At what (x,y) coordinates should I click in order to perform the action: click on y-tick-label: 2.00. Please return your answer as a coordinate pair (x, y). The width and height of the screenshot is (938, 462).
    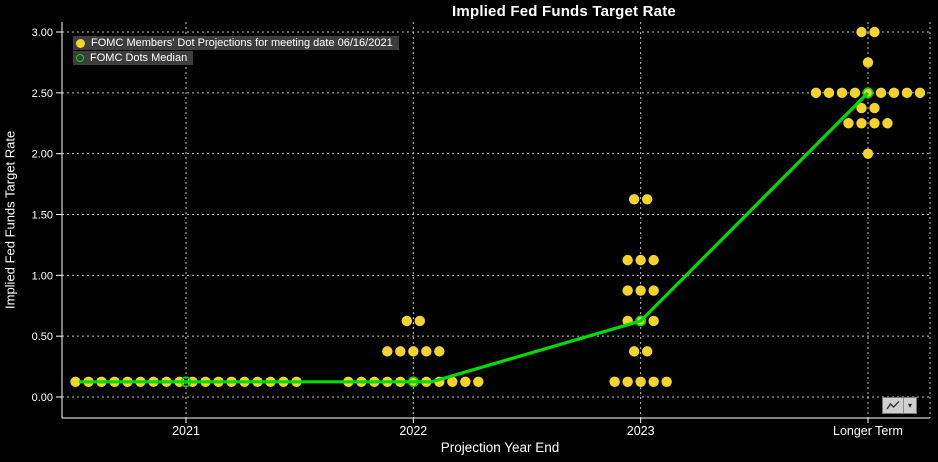
    Looking at the image, I should click on (42, 155).